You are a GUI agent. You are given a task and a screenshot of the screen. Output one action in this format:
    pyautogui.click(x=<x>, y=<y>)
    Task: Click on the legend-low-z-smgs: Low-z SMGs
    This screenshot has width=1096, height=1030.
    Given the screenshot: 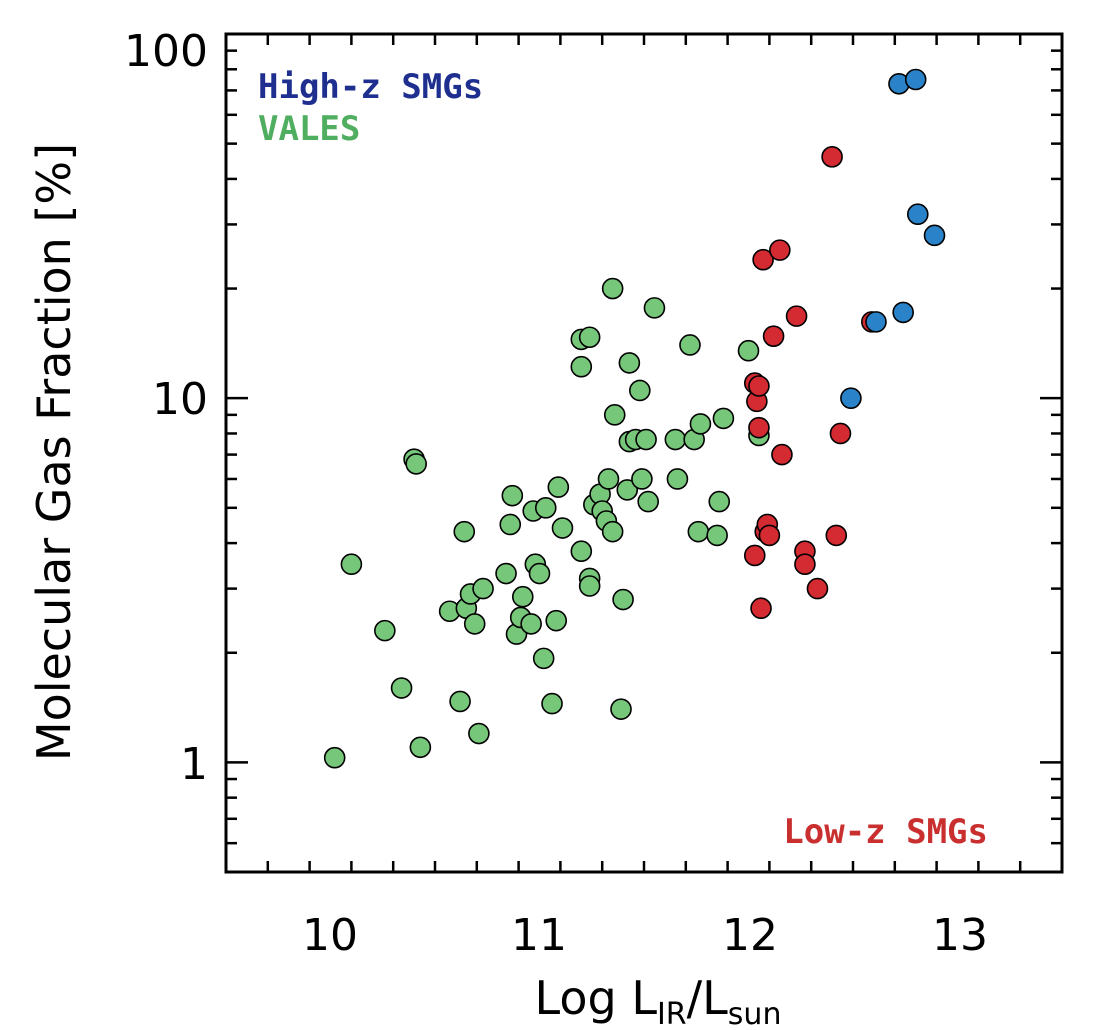 What is the action you would take?
    pyautogui.click(x=885, y=832)
    